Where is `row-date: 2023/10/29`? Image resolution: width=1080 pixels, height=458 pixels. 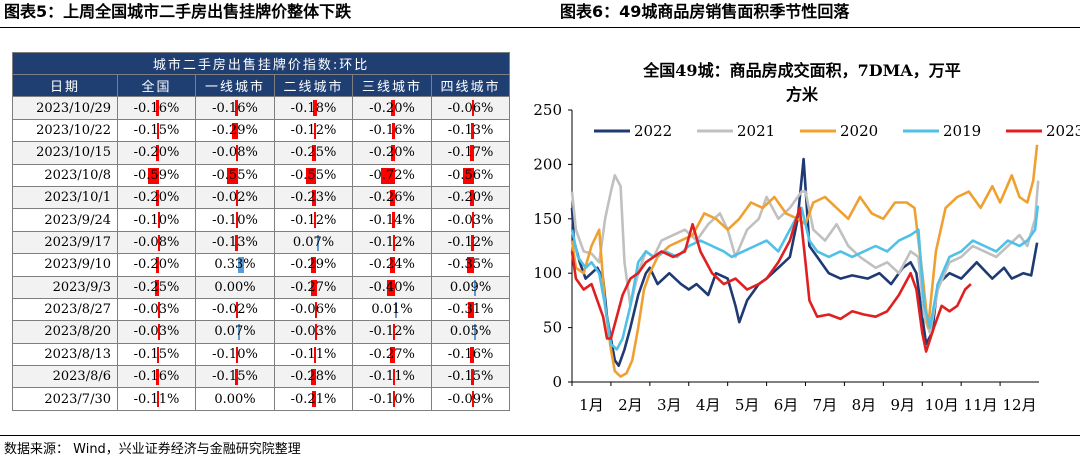 row-date: 2023/10/29 is located at coordinates (65, 108).